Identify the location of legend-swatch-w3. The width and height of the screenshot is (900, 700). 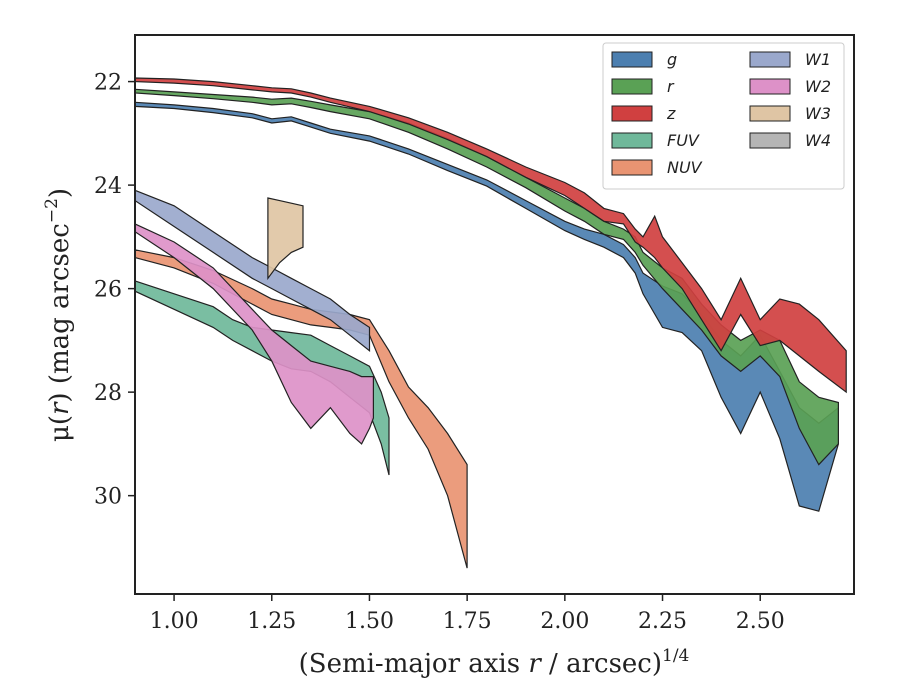
(770, 113).